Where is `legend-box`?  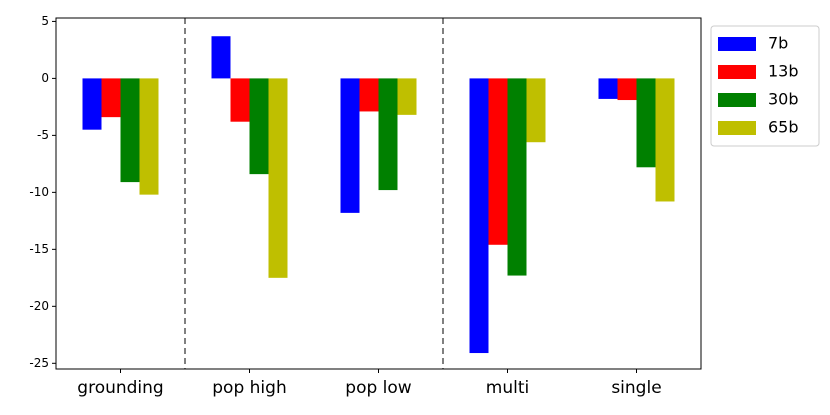 legend-box is located at coordinates (765, 86).